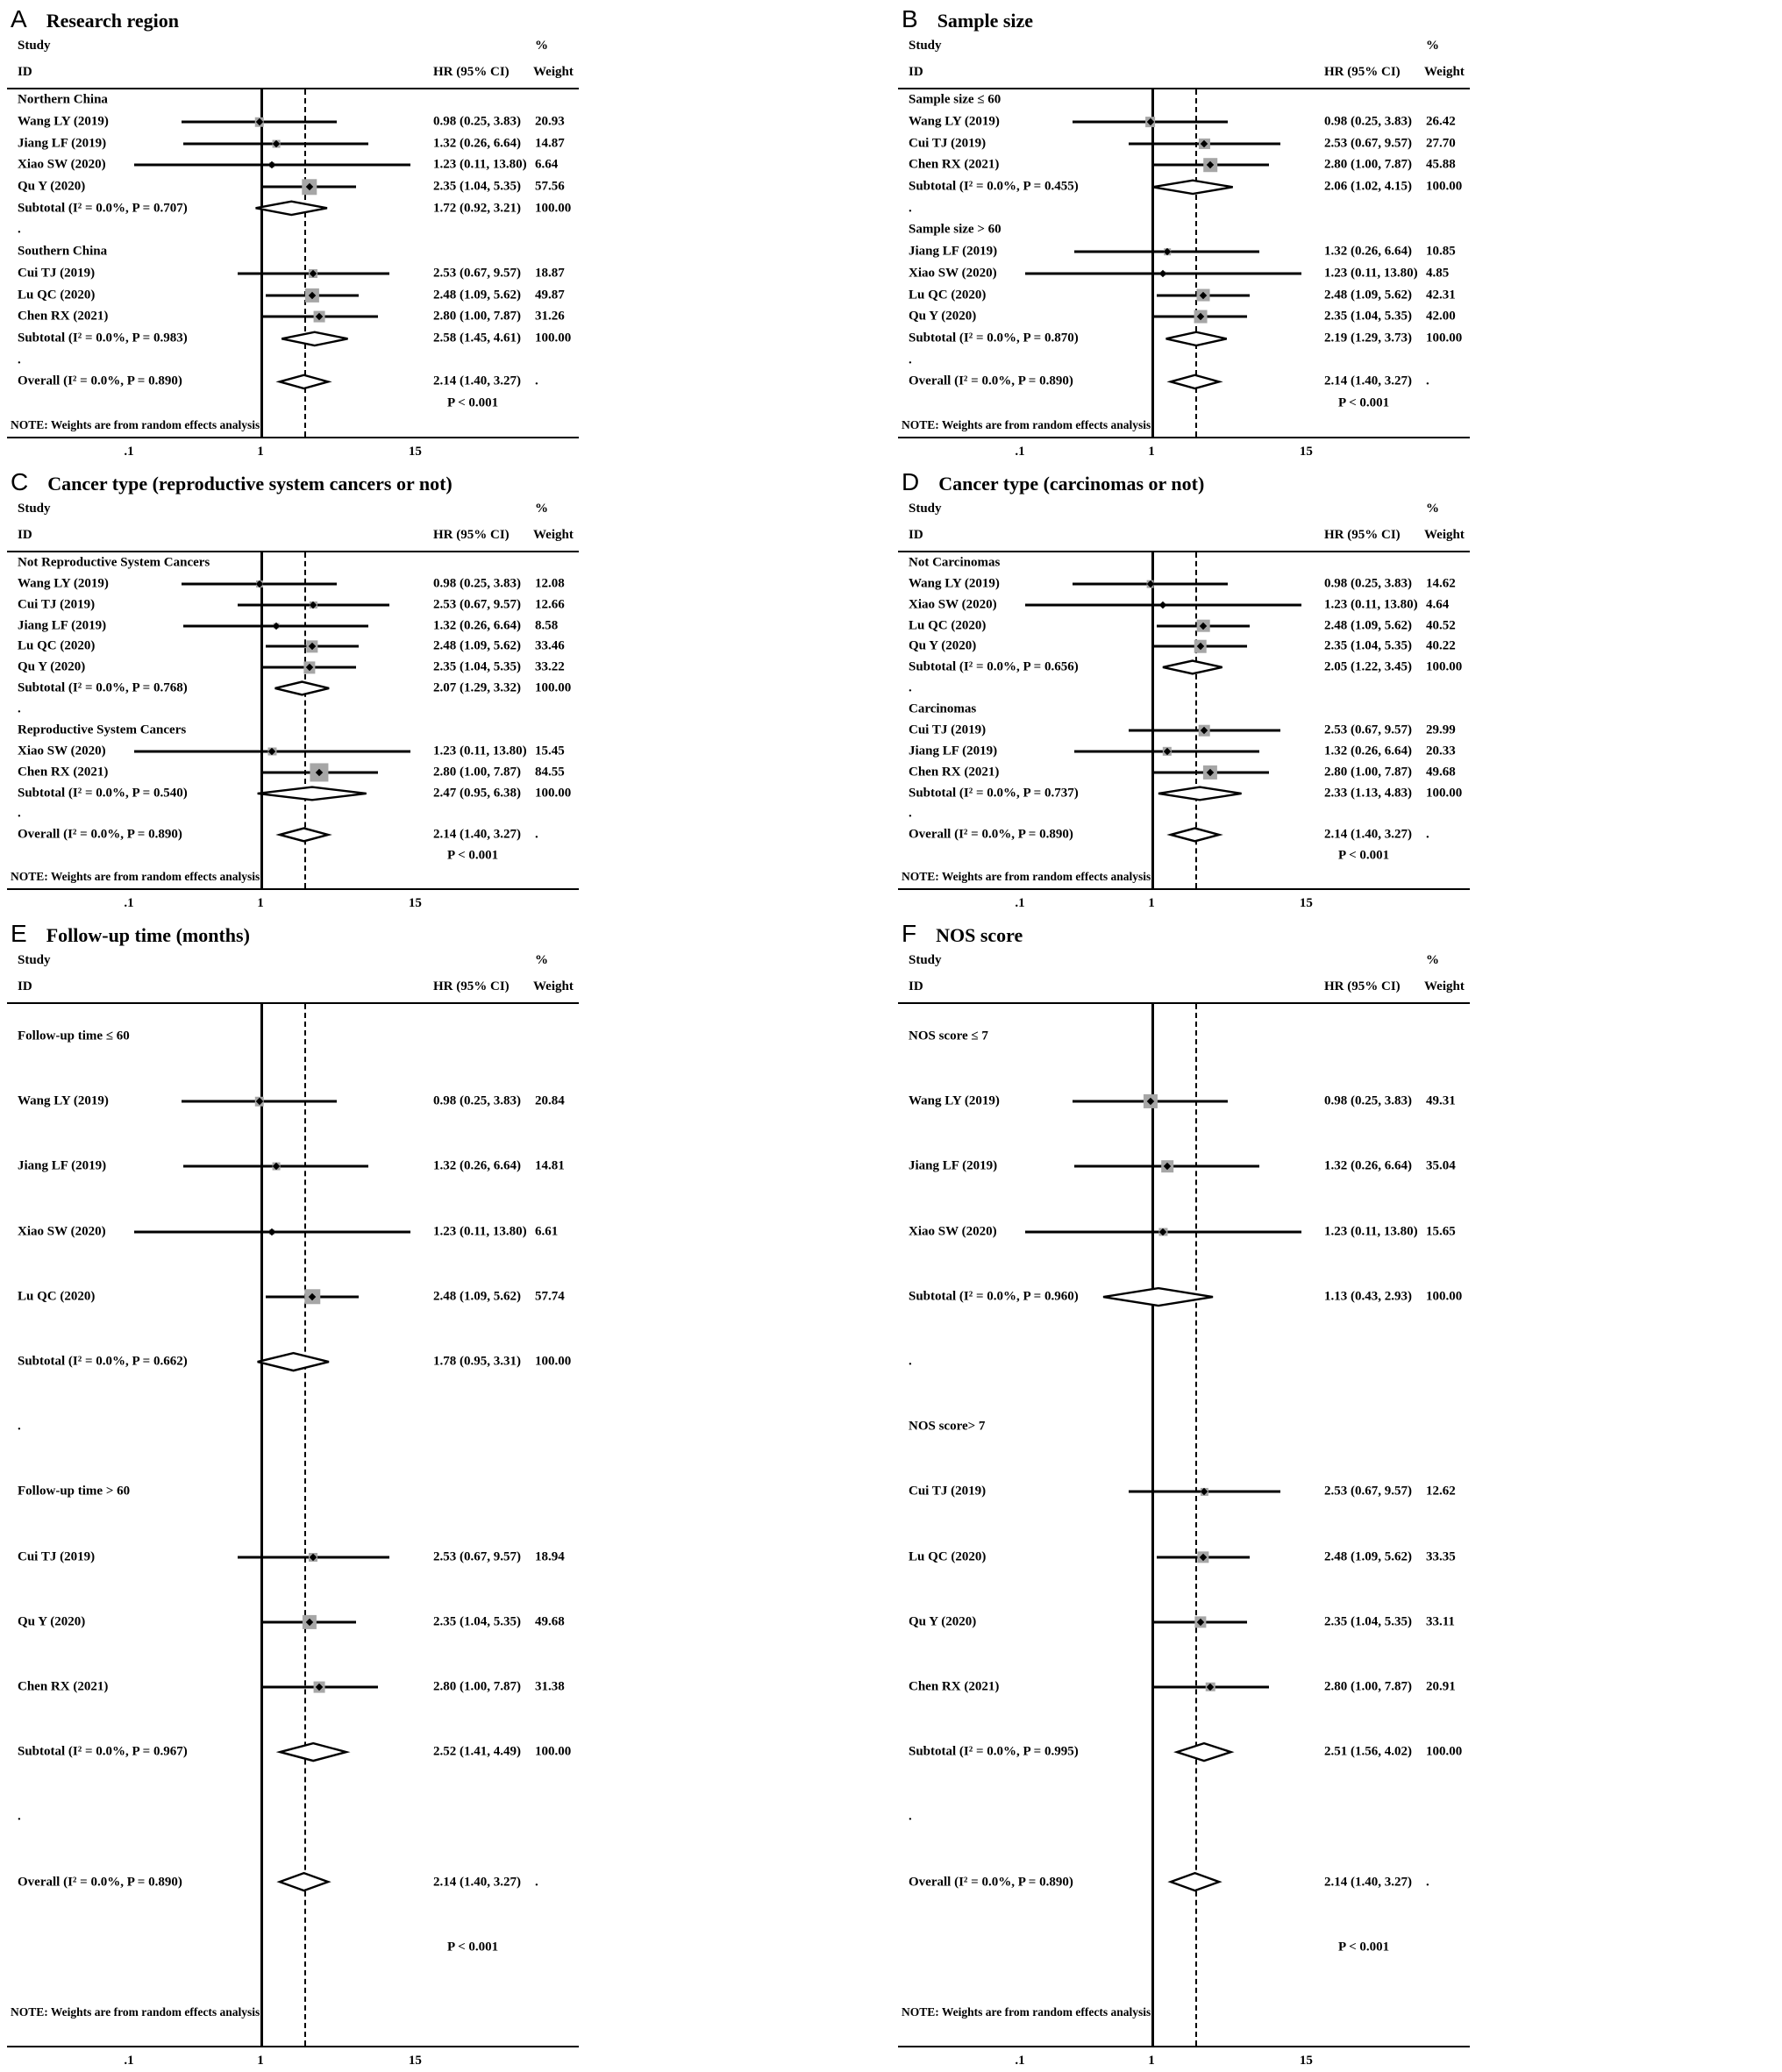  Describe the element at coordinates (103, 1751) in the screenshot. I see `subtotal-label: Subtotal (I² = 0.0%, P = 0.967)` at that location.